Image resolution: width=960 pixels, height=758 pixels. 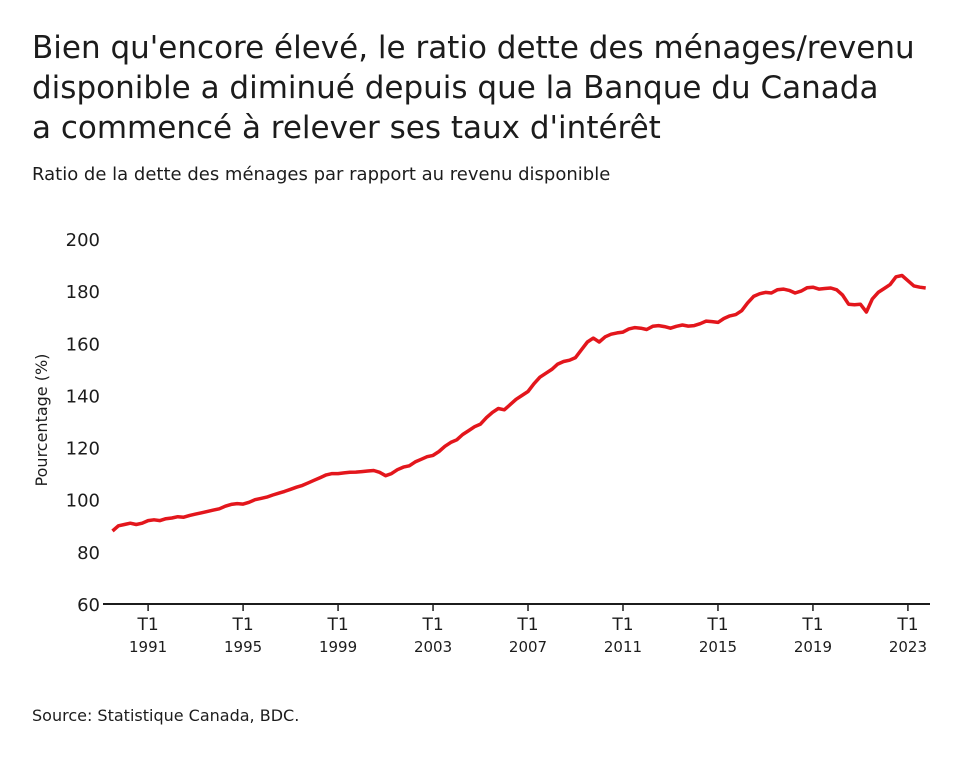 What do you see at coordinates (83, 240) in the screenshot?
I see `y-tick-label: 200` at bounding box center [83, 240].